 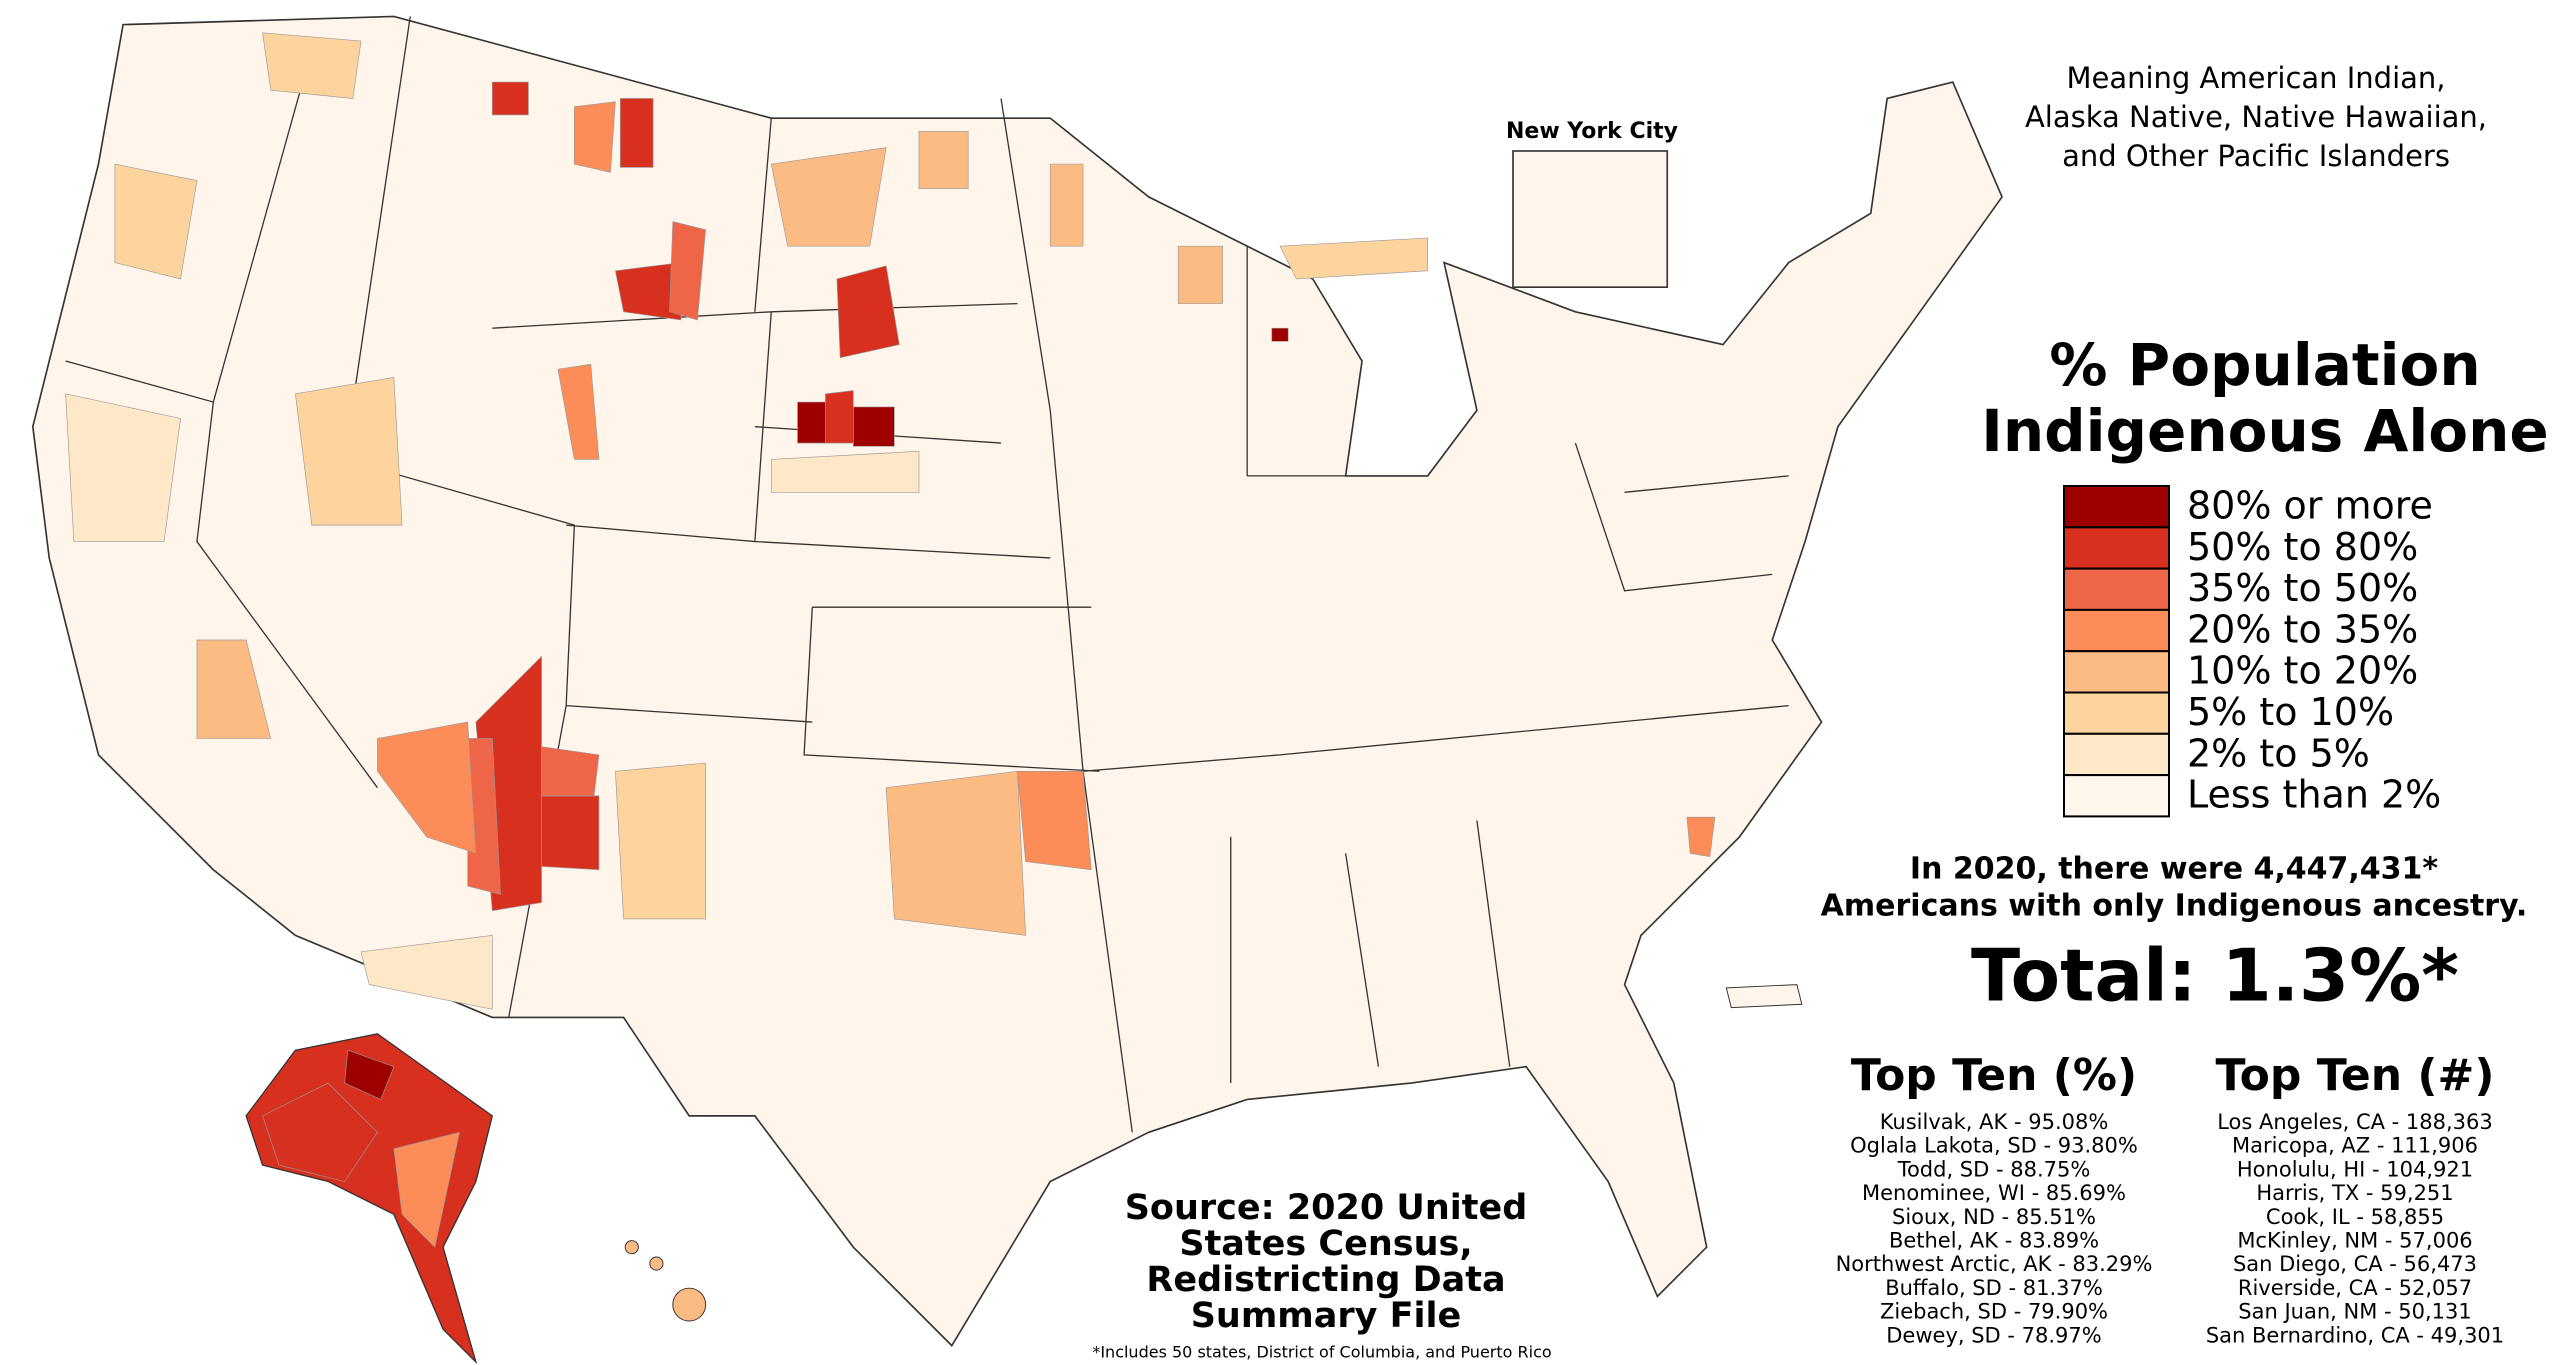 What do you see at coordinates (1590, 219) in the screenshot?
I see `nyc-inset` at bounding box center [1590, 219].